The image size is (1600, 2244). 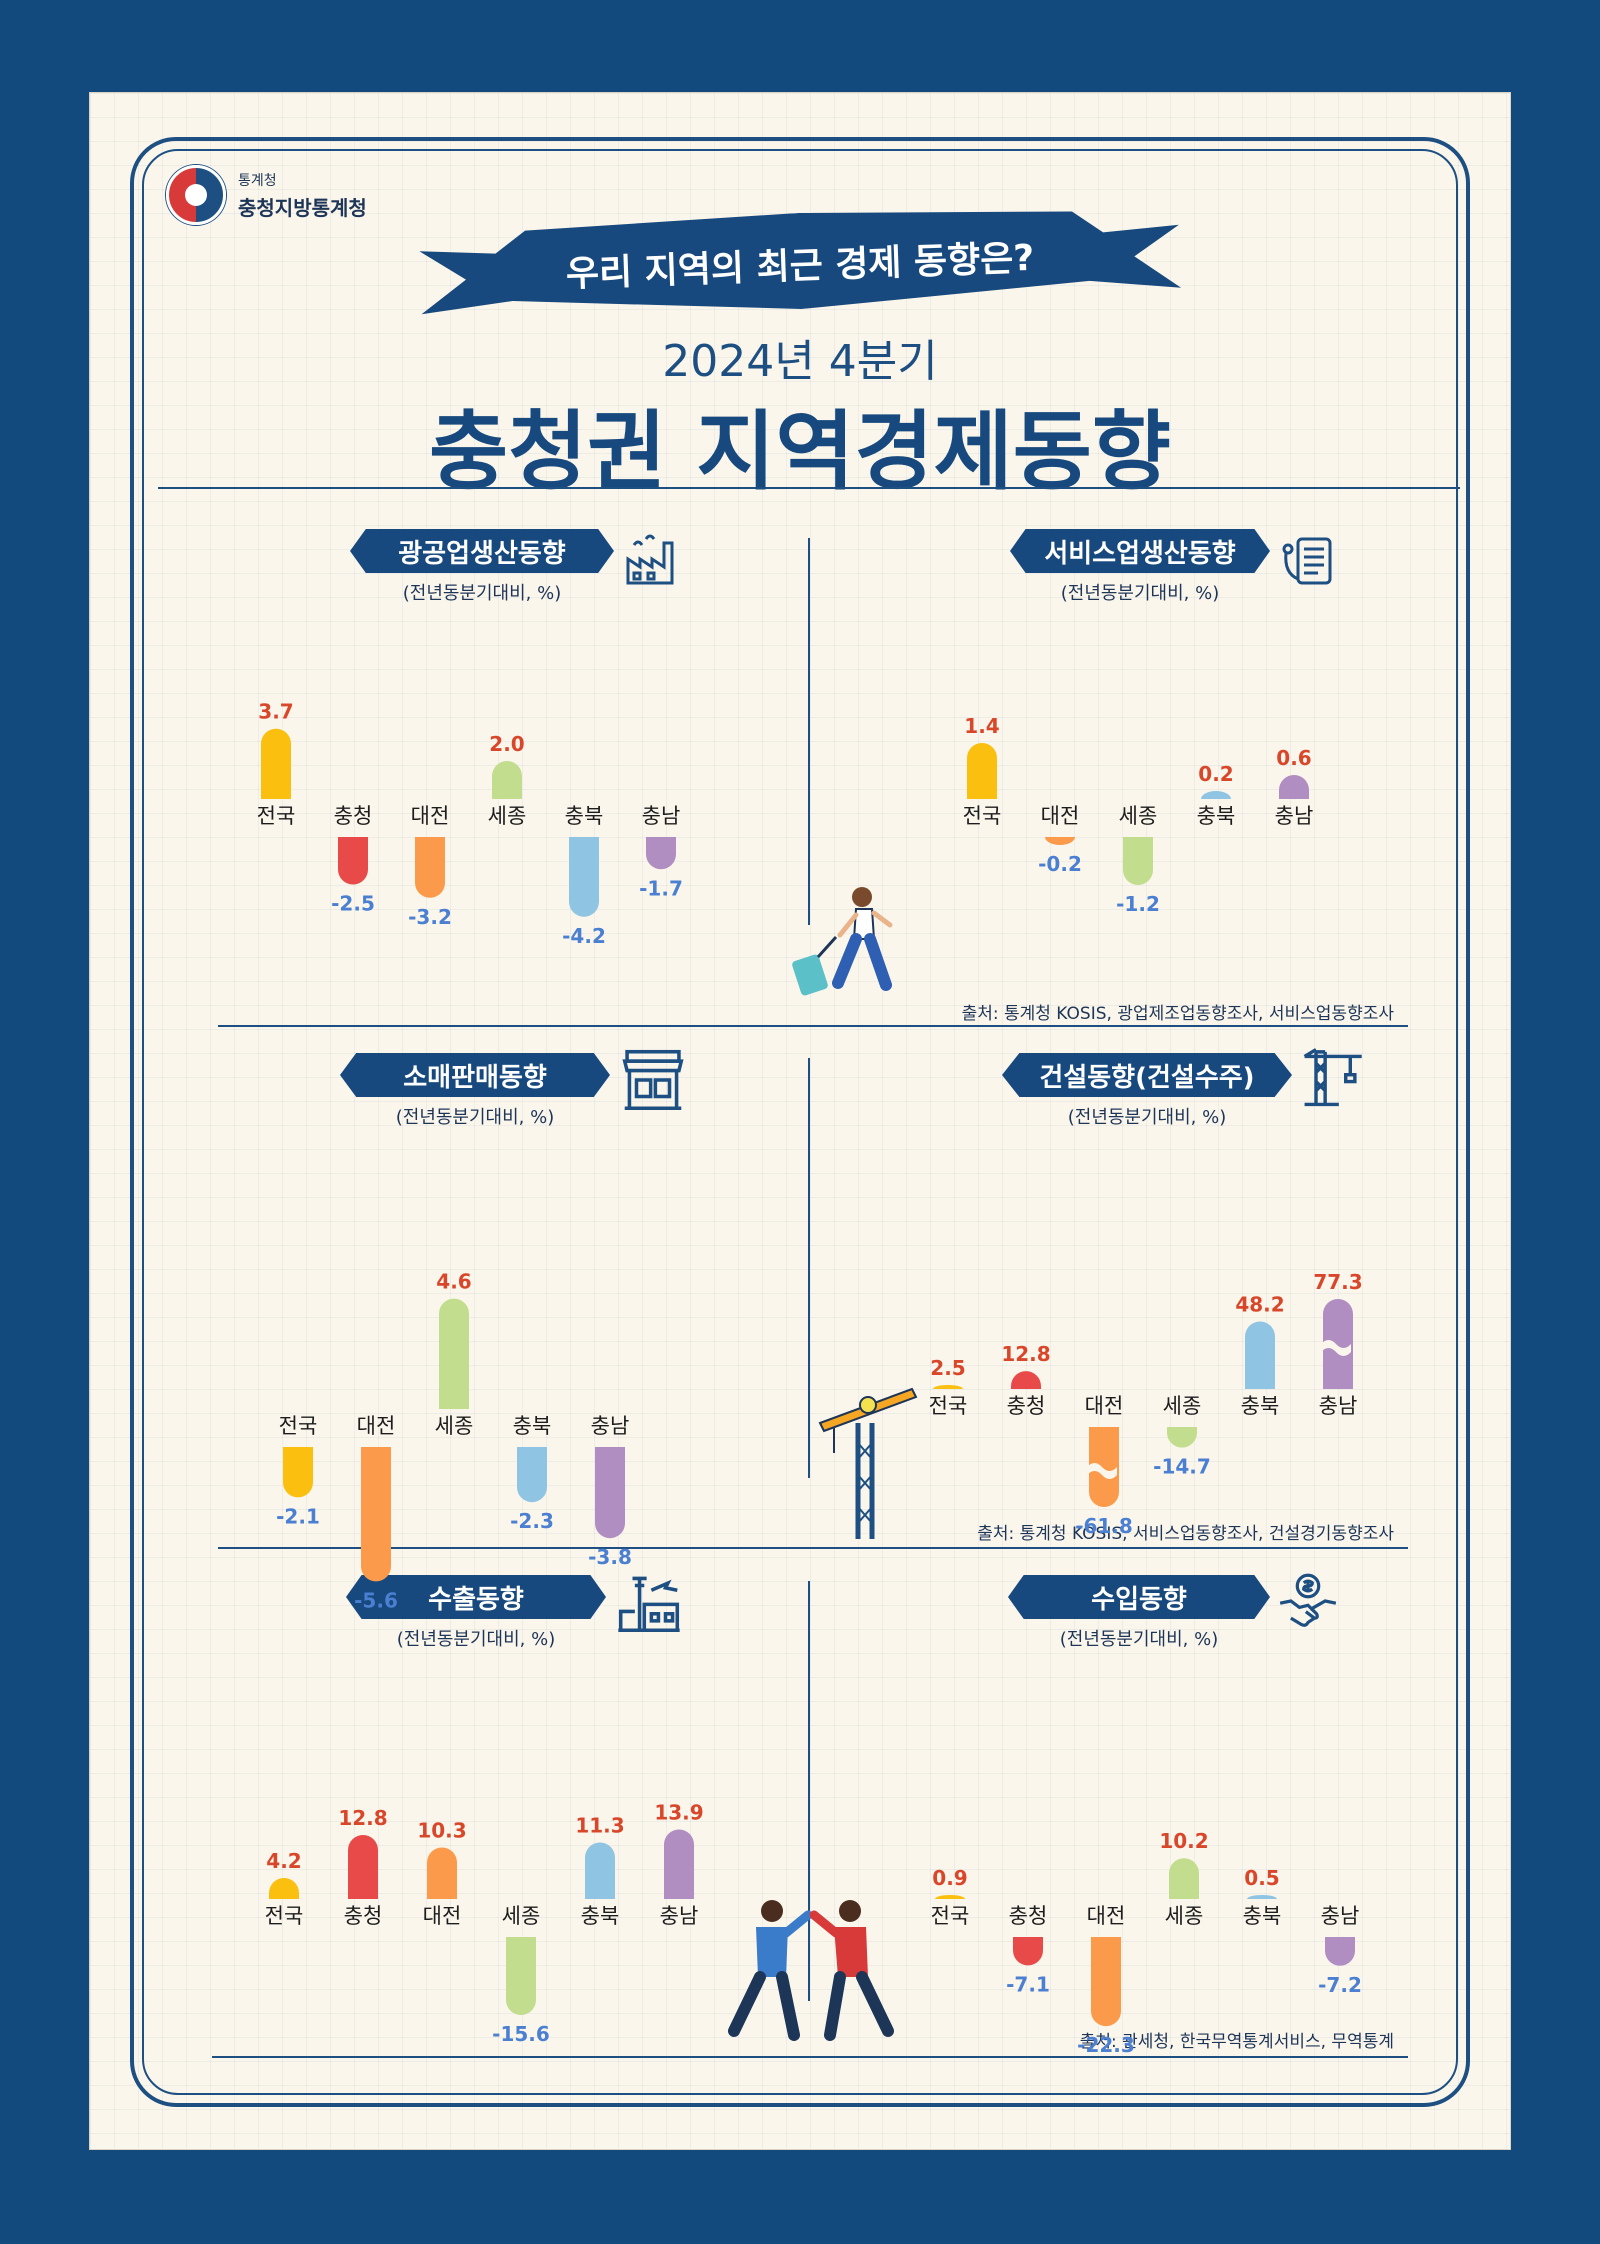 What do you see at coordinates (1340, 1985) in the screenshot?
I see `value-label-5-5: -7.2` at bounding box center [1340, 1985].